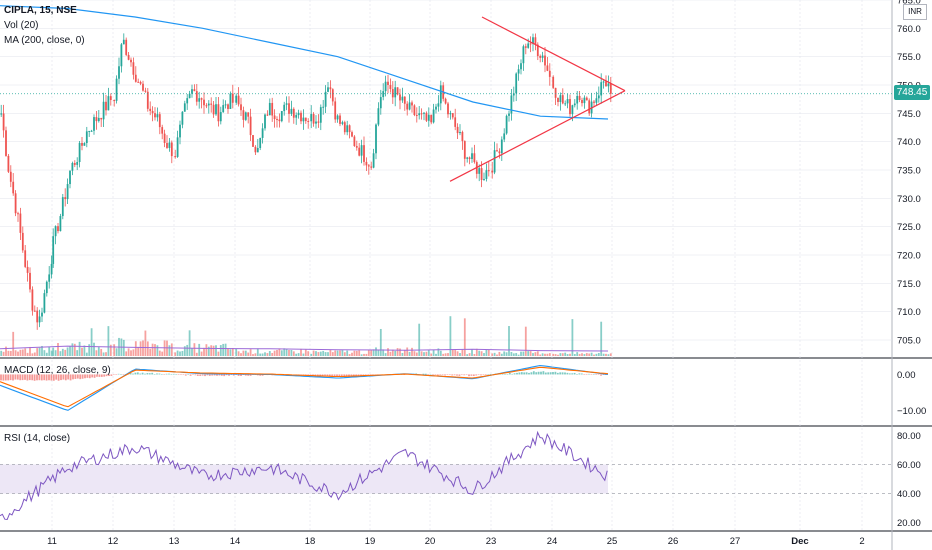  Describe the element at coordinates (909, 494) in the screenshot. I see `rsi-tick-label: 40.00` at that location.